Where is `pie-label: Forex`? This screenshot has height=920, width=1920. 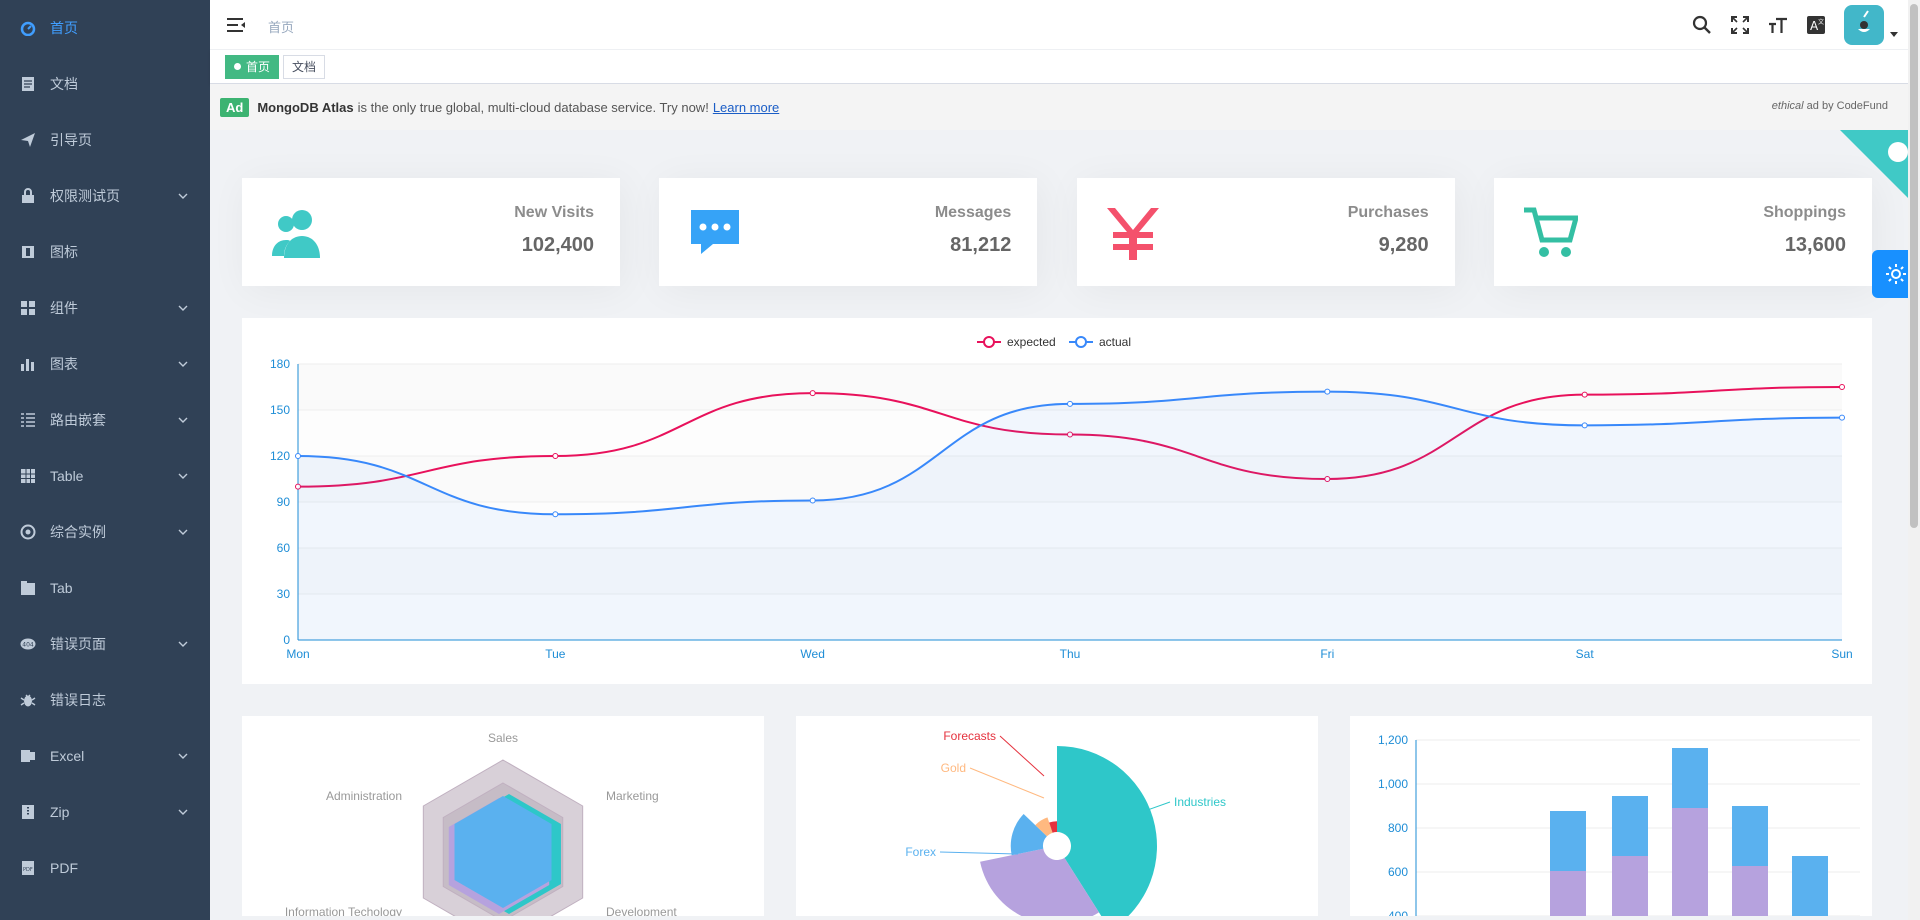
pie-label: Forex is located at coordinates (920, 852).